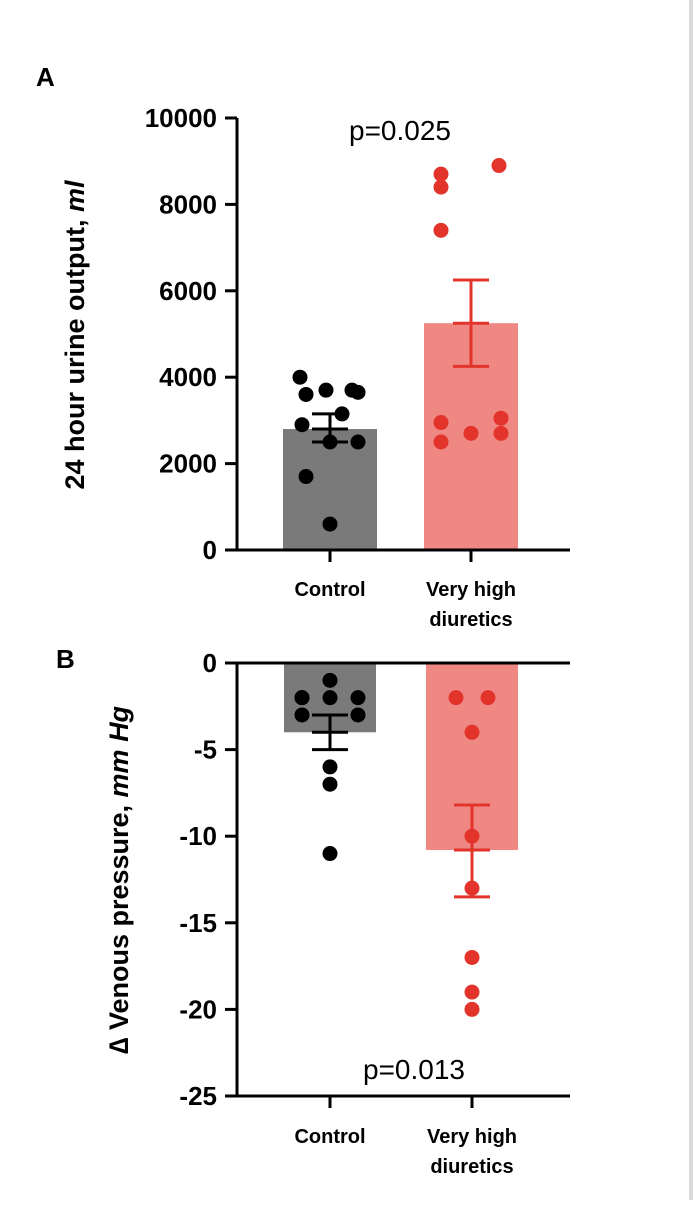  I want to click on right-edge-border, so click(691, 600).